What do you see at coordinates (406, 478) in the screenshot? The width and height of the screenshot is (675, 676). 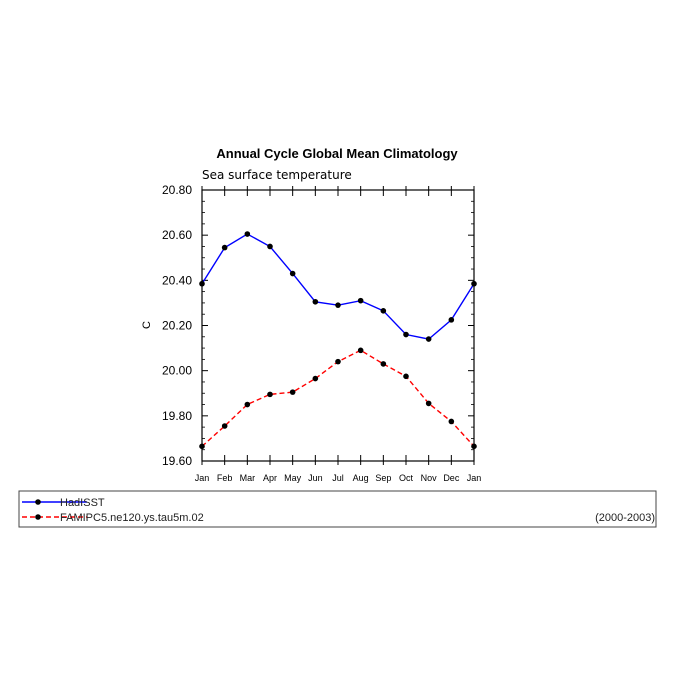 I see `x-tick-label: Oct` at bounding box center [406, 478].